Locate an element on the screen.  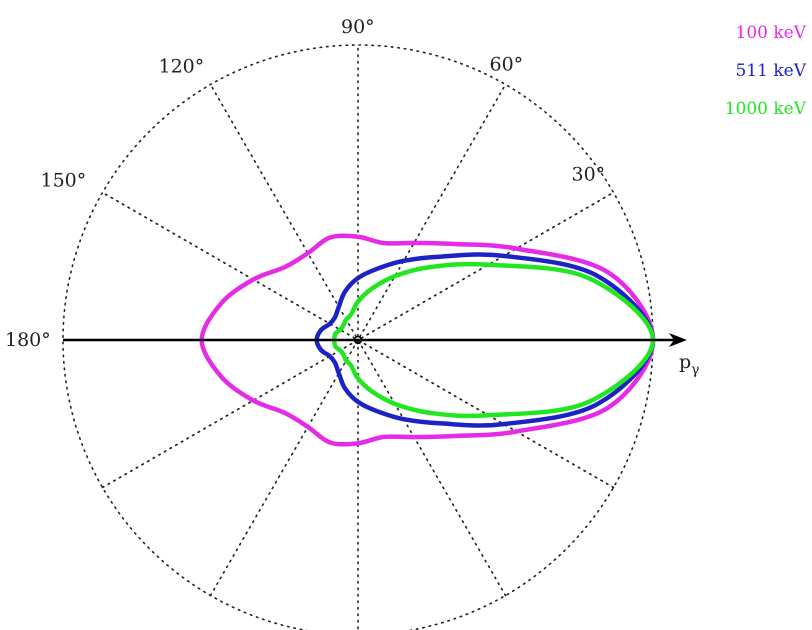
angle-label-180: 180° is located at coordinates (28, 340).